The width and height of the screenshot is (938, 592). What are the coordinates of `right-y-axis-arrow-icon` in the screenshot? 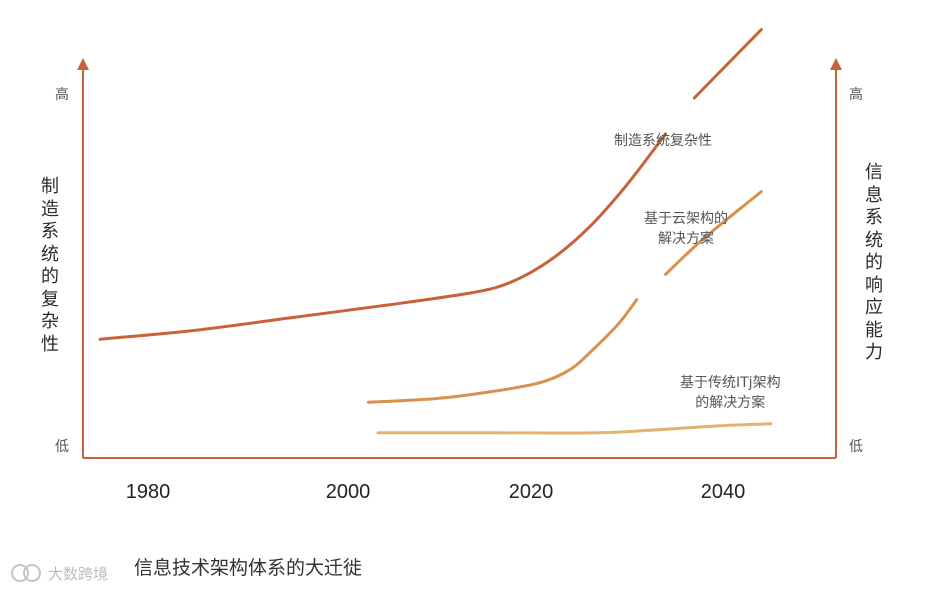 It's located at (836, 64).